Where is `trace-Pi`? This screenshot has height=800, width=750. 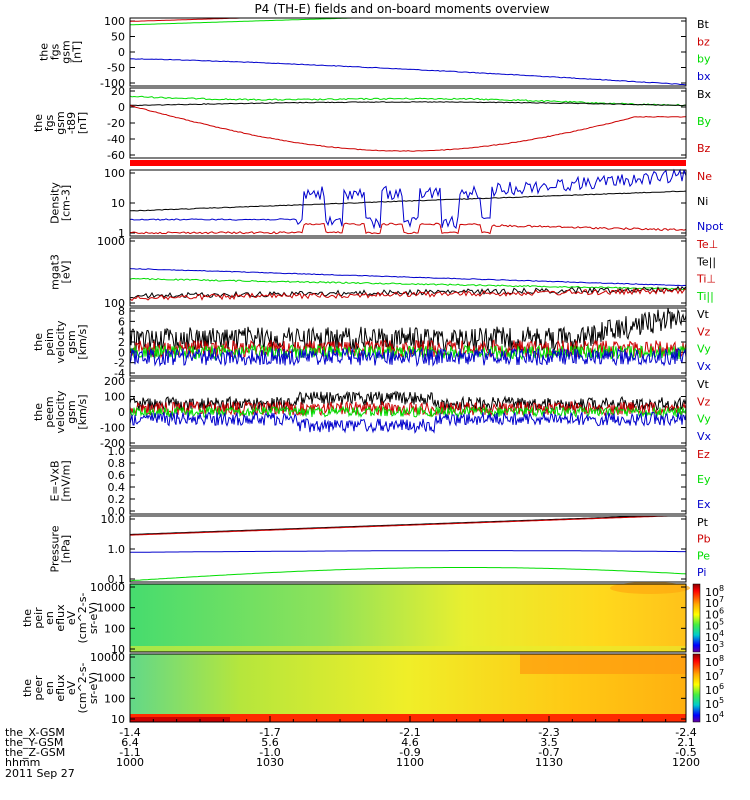
trace-Pi is located at coordinates (408, 551).